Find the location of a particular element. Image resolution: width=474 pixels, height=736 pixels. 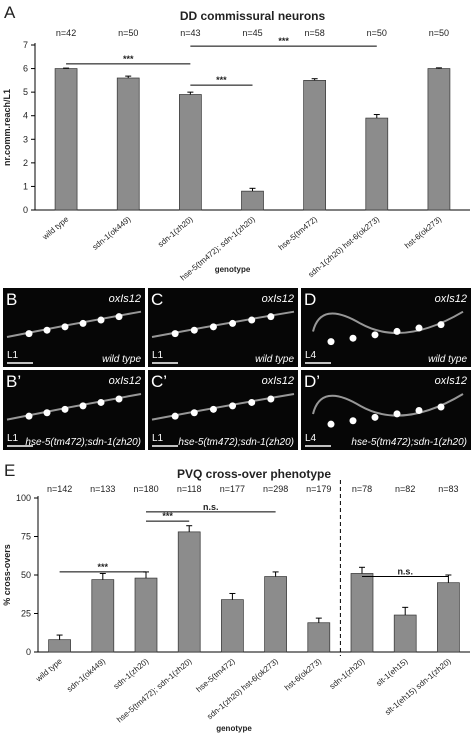

chart-title: DD commissural neurons is located at coordinates (253, 16).